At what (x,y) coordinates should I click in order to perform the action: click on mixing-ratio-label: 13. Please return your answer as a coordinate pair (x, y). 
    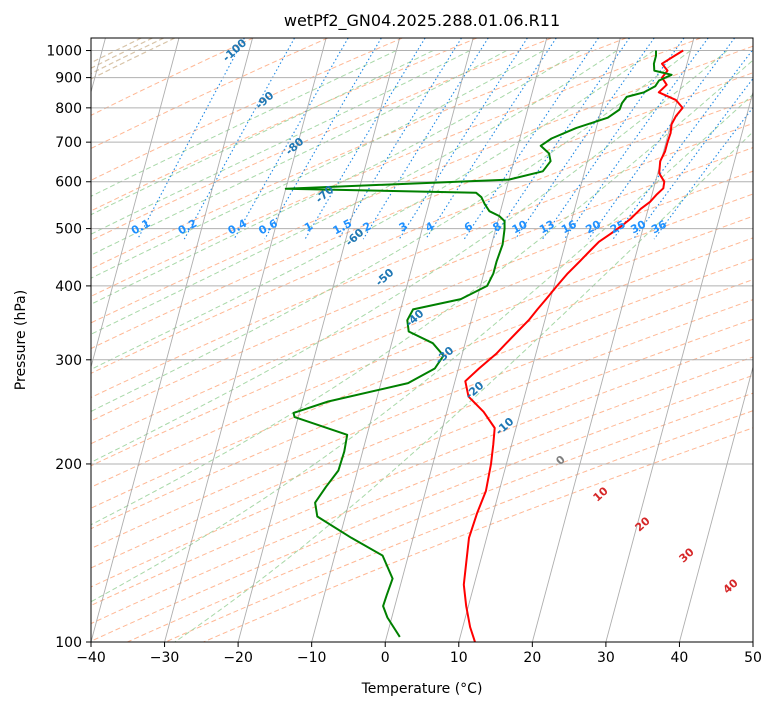
    Looking at the image, I should click on (547, 227).